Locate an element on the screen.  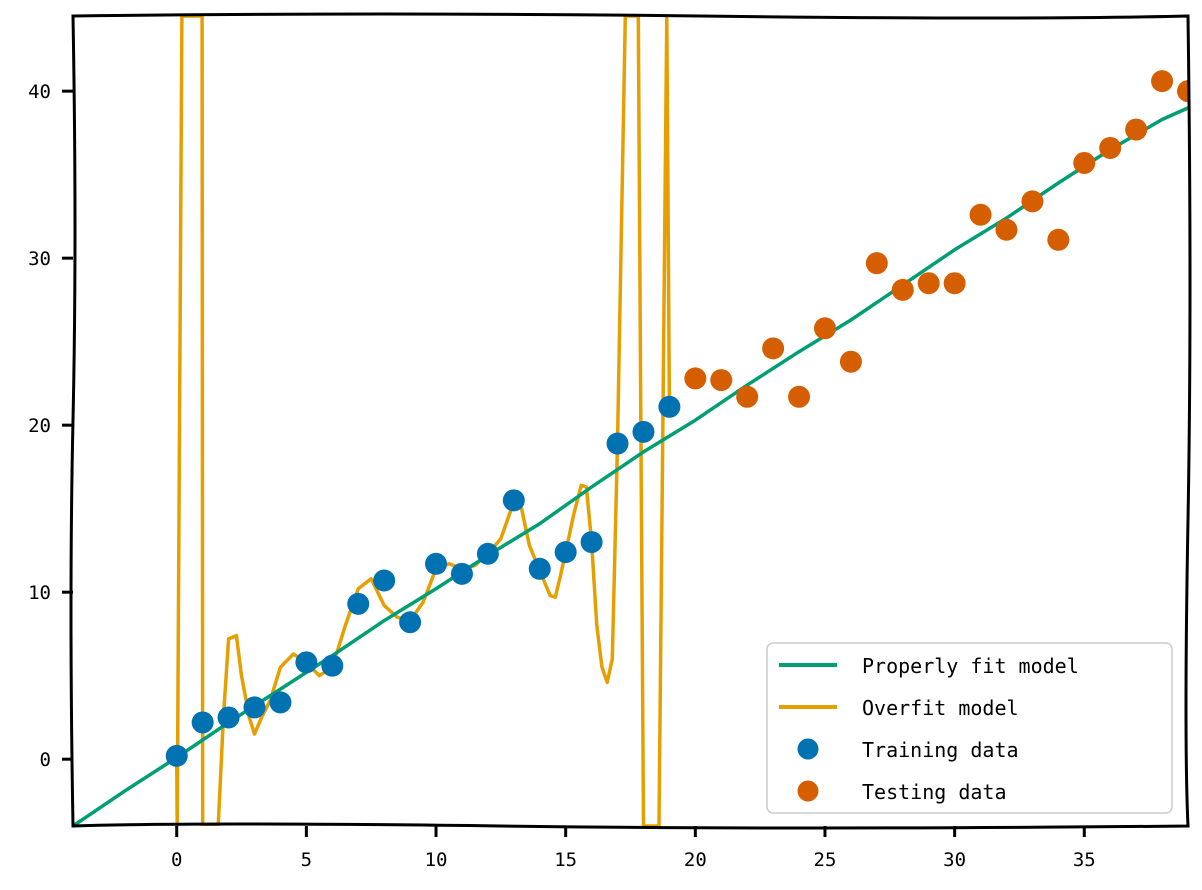
x-tick-label: 35 is located at coordinates (1084, 860).